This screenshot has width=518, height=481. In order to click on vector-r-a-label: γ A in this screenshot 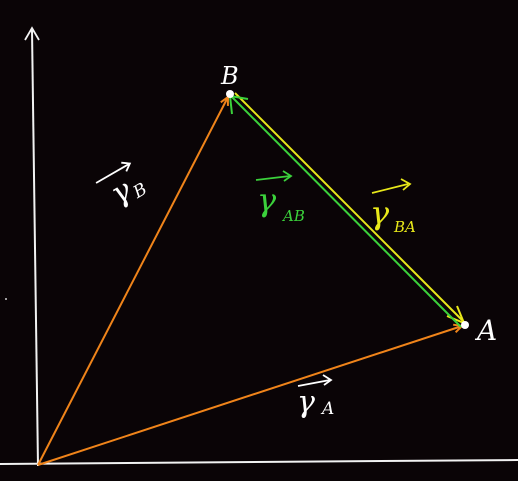, I will do `click(315, 397)`.